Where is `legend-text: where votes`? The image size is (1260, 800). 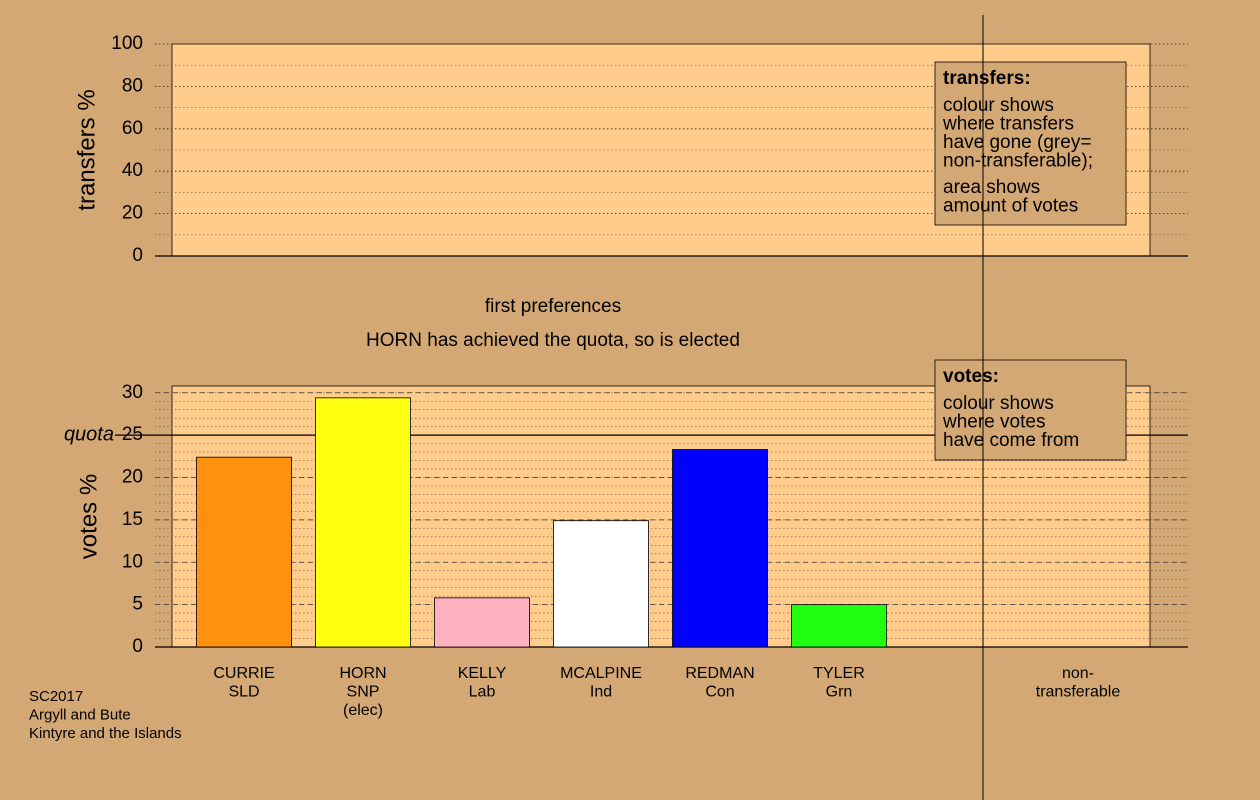 legend-text: where votes is located at coordinates (993, 422).